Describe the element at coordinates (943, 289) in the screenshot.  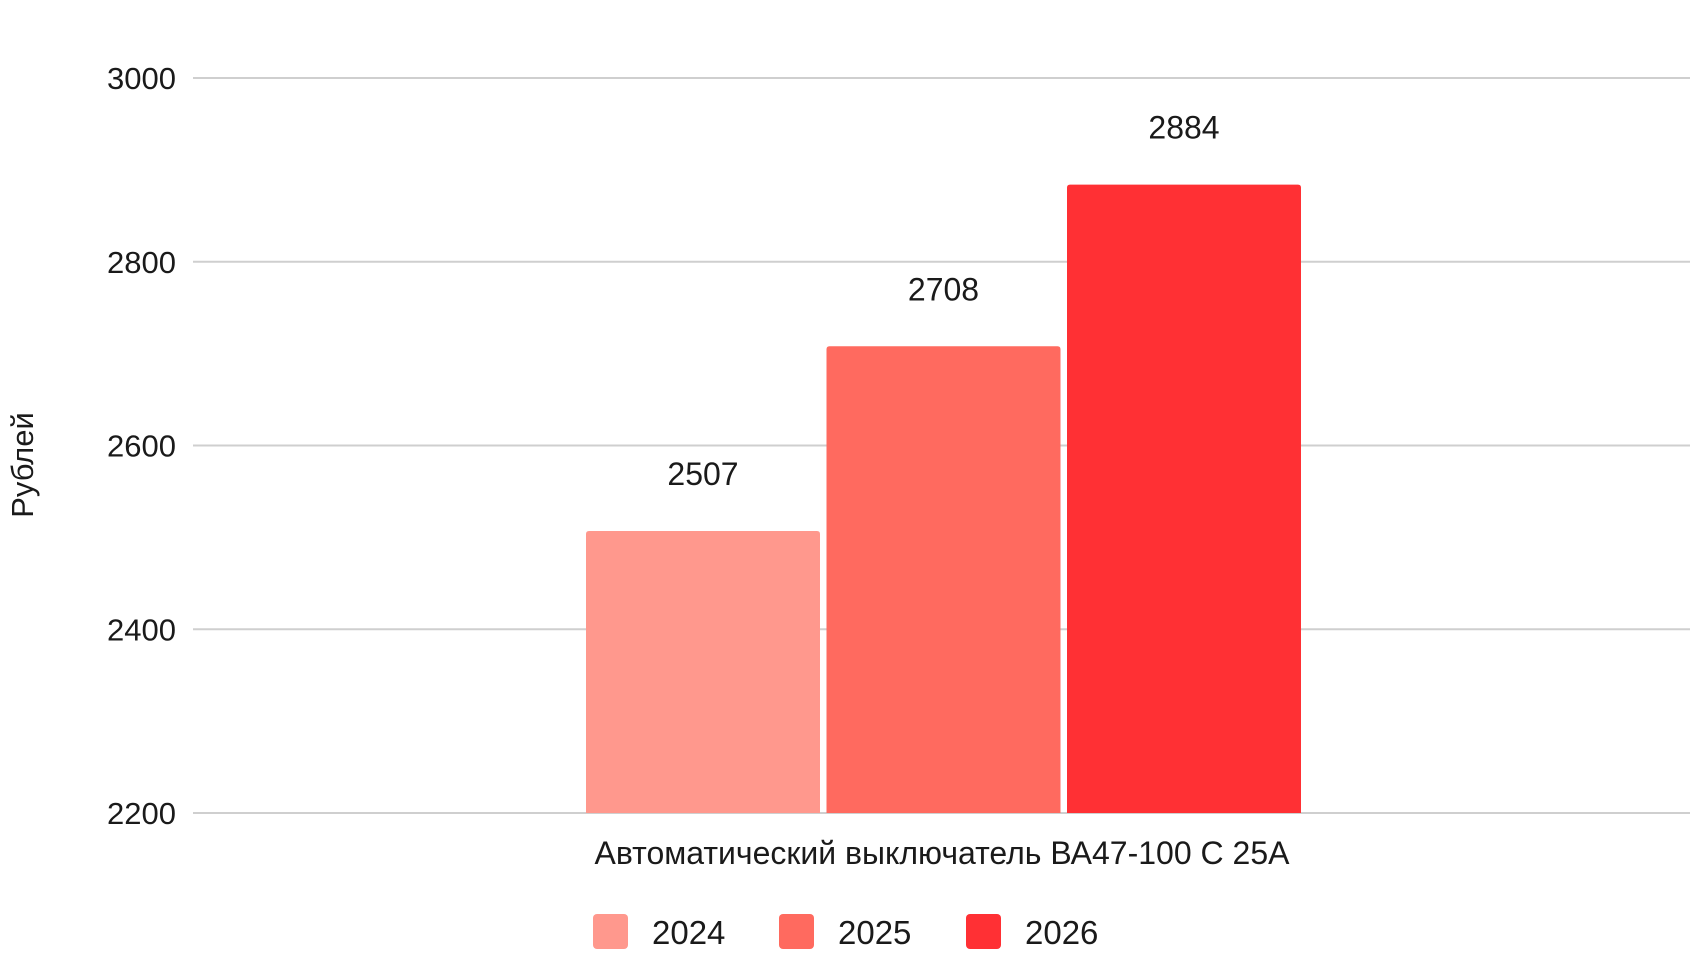
I see `data-label-2025: 2708` at that location.